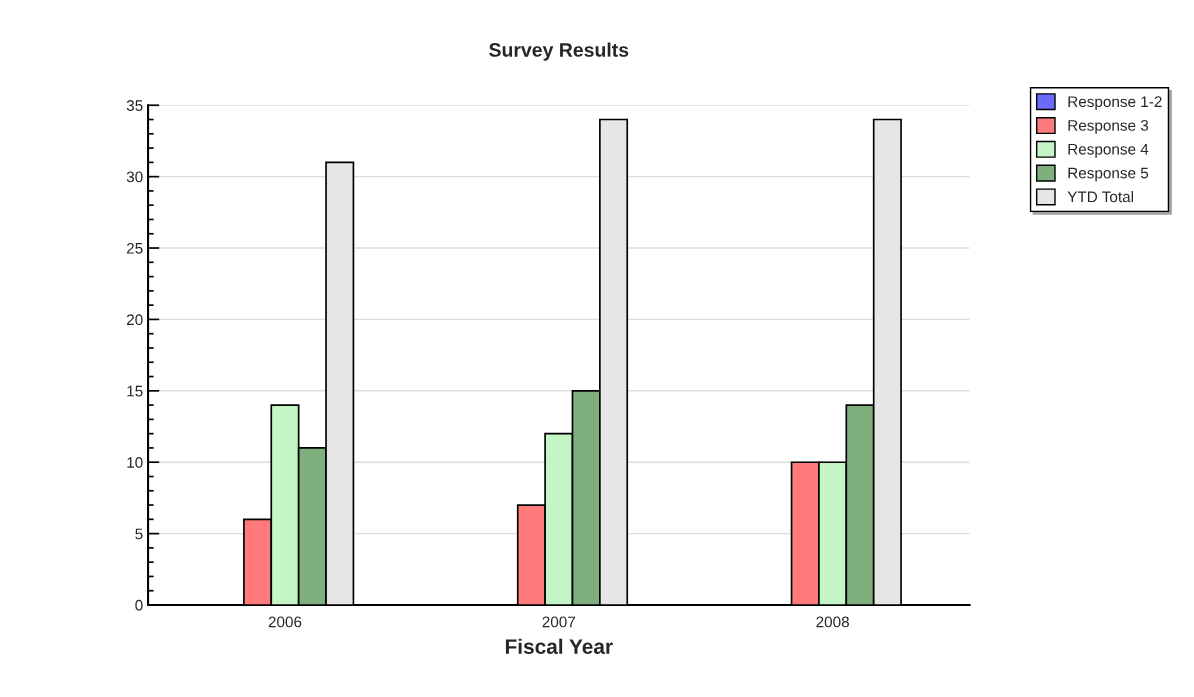  What do you see at coordinates (1108, 174) in the screenshot?
I see `legend-label: Response 5` at bounding box center [1108, 174].